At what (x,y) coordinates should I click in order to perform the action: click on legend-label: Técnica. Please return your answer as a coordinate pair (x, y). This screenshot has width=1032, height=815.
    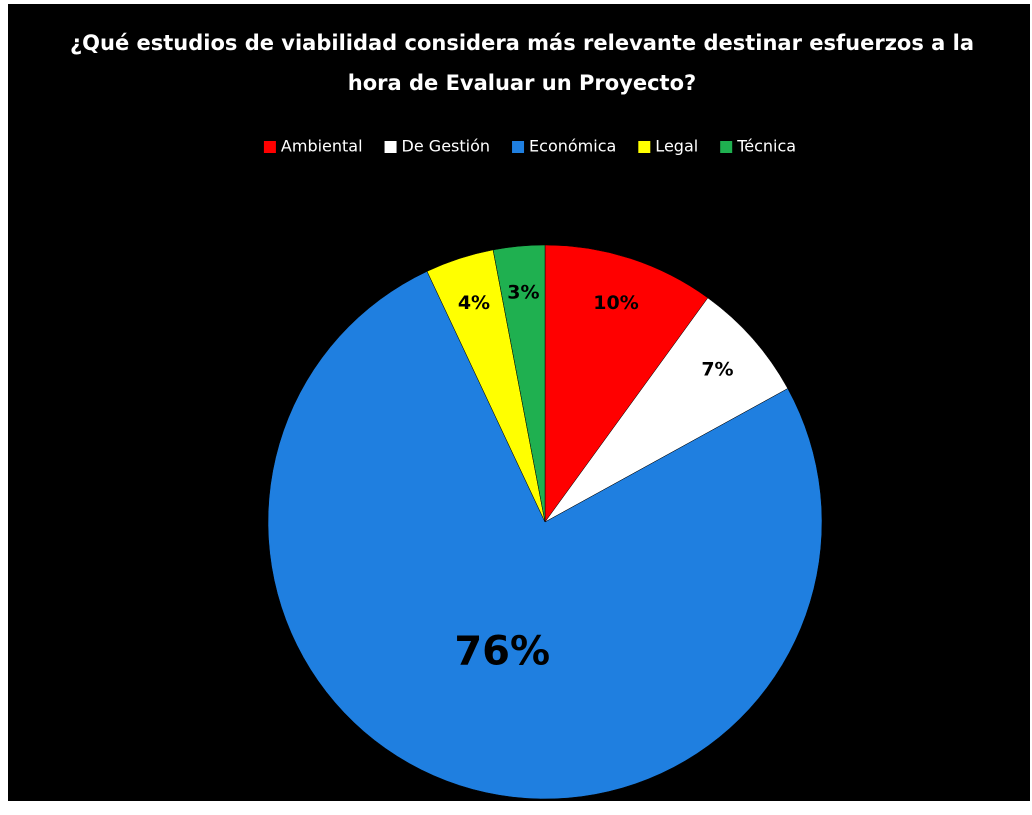
    Looking at the image, I should click on (766, 146).